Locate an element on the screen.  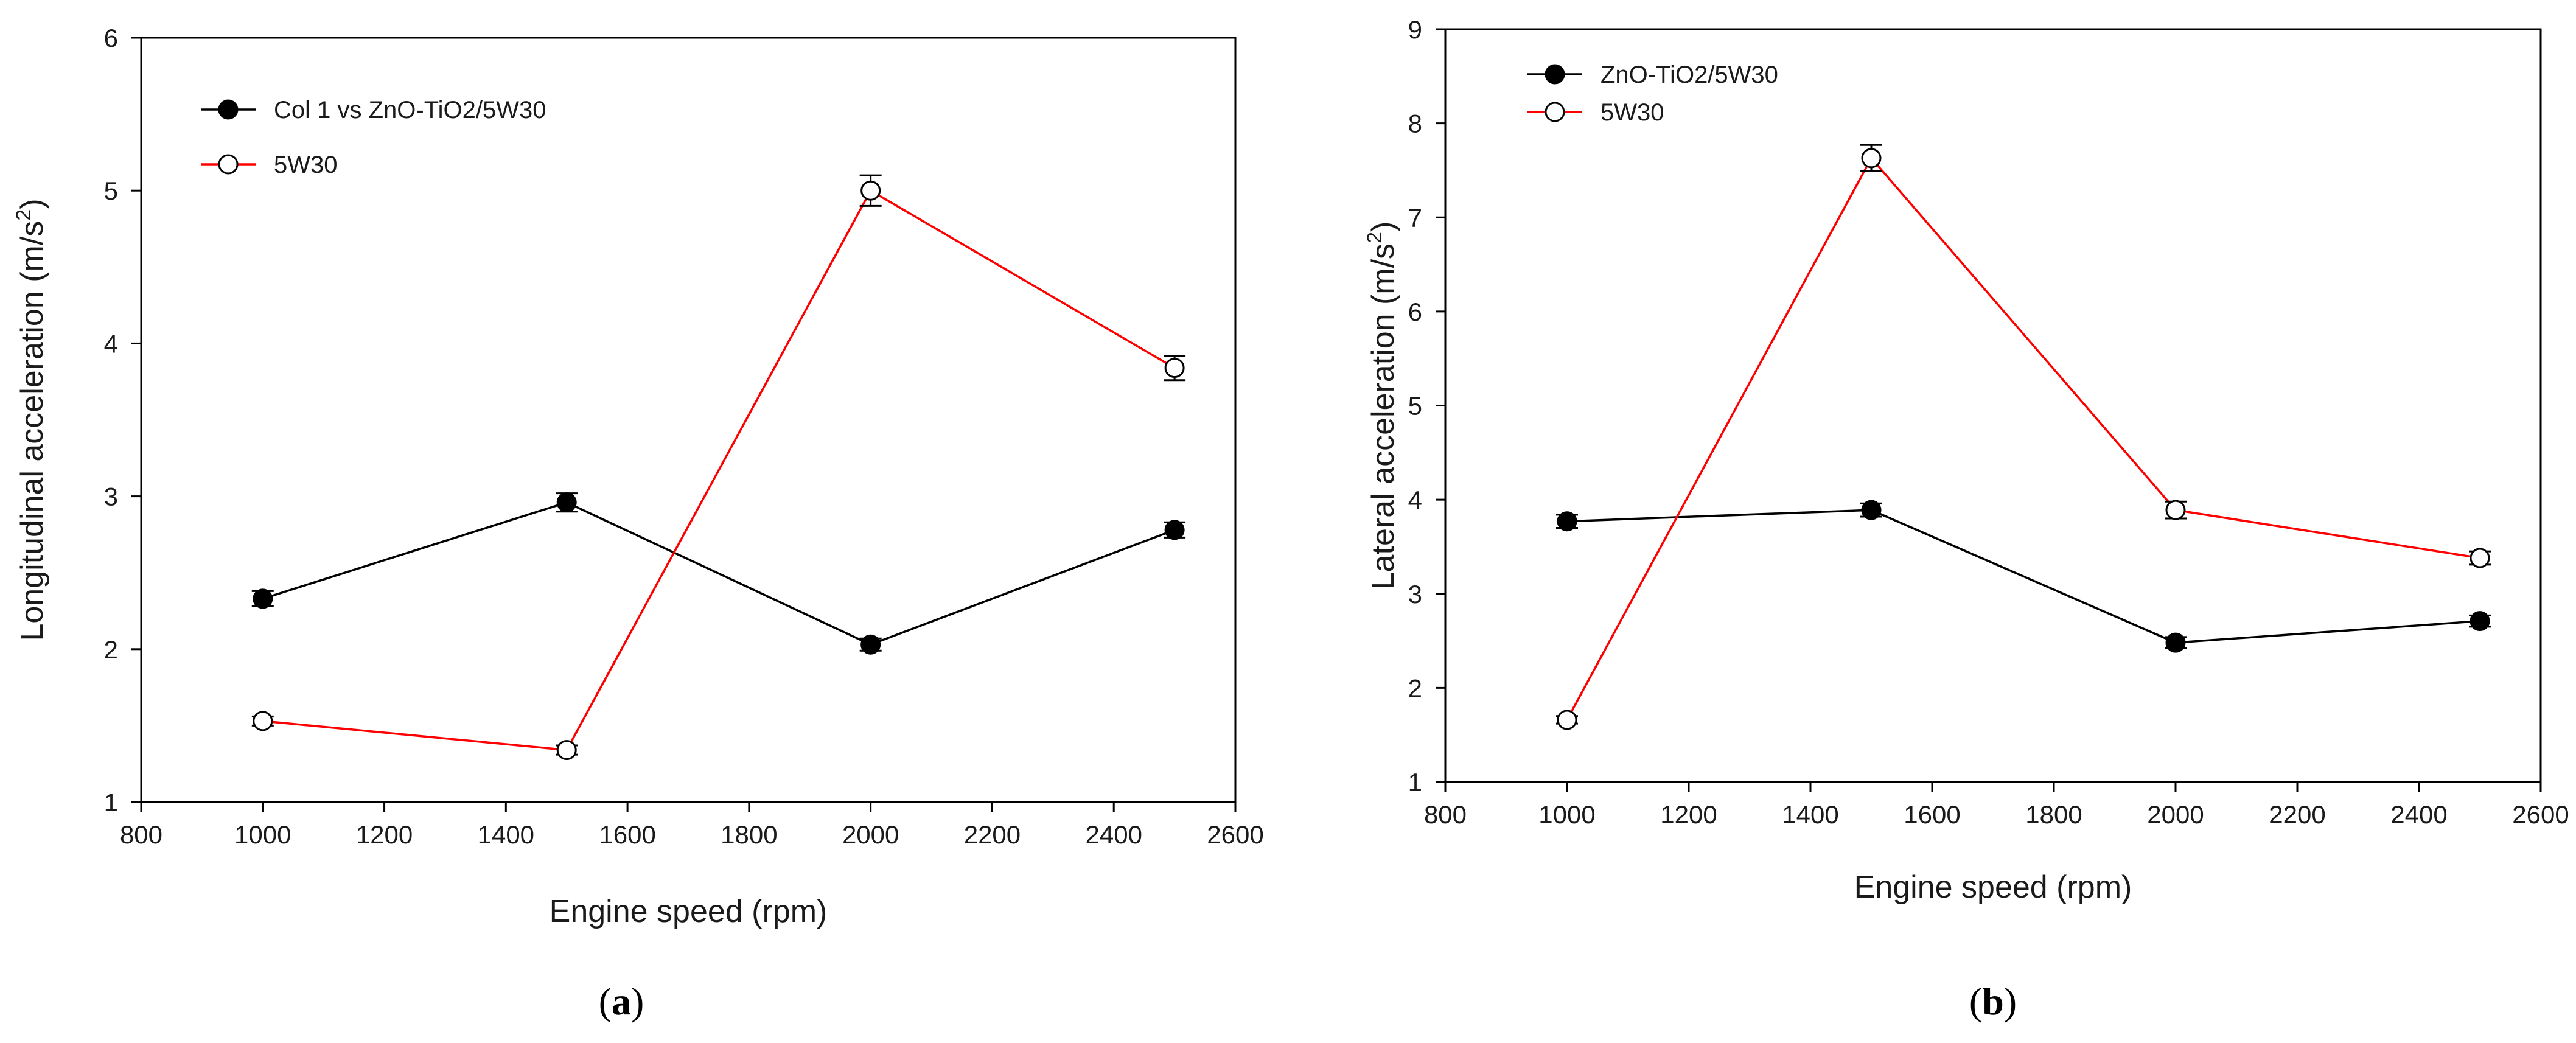
chart-b-legend-label-2: 5W30 is located at coordinates (1632, 112).